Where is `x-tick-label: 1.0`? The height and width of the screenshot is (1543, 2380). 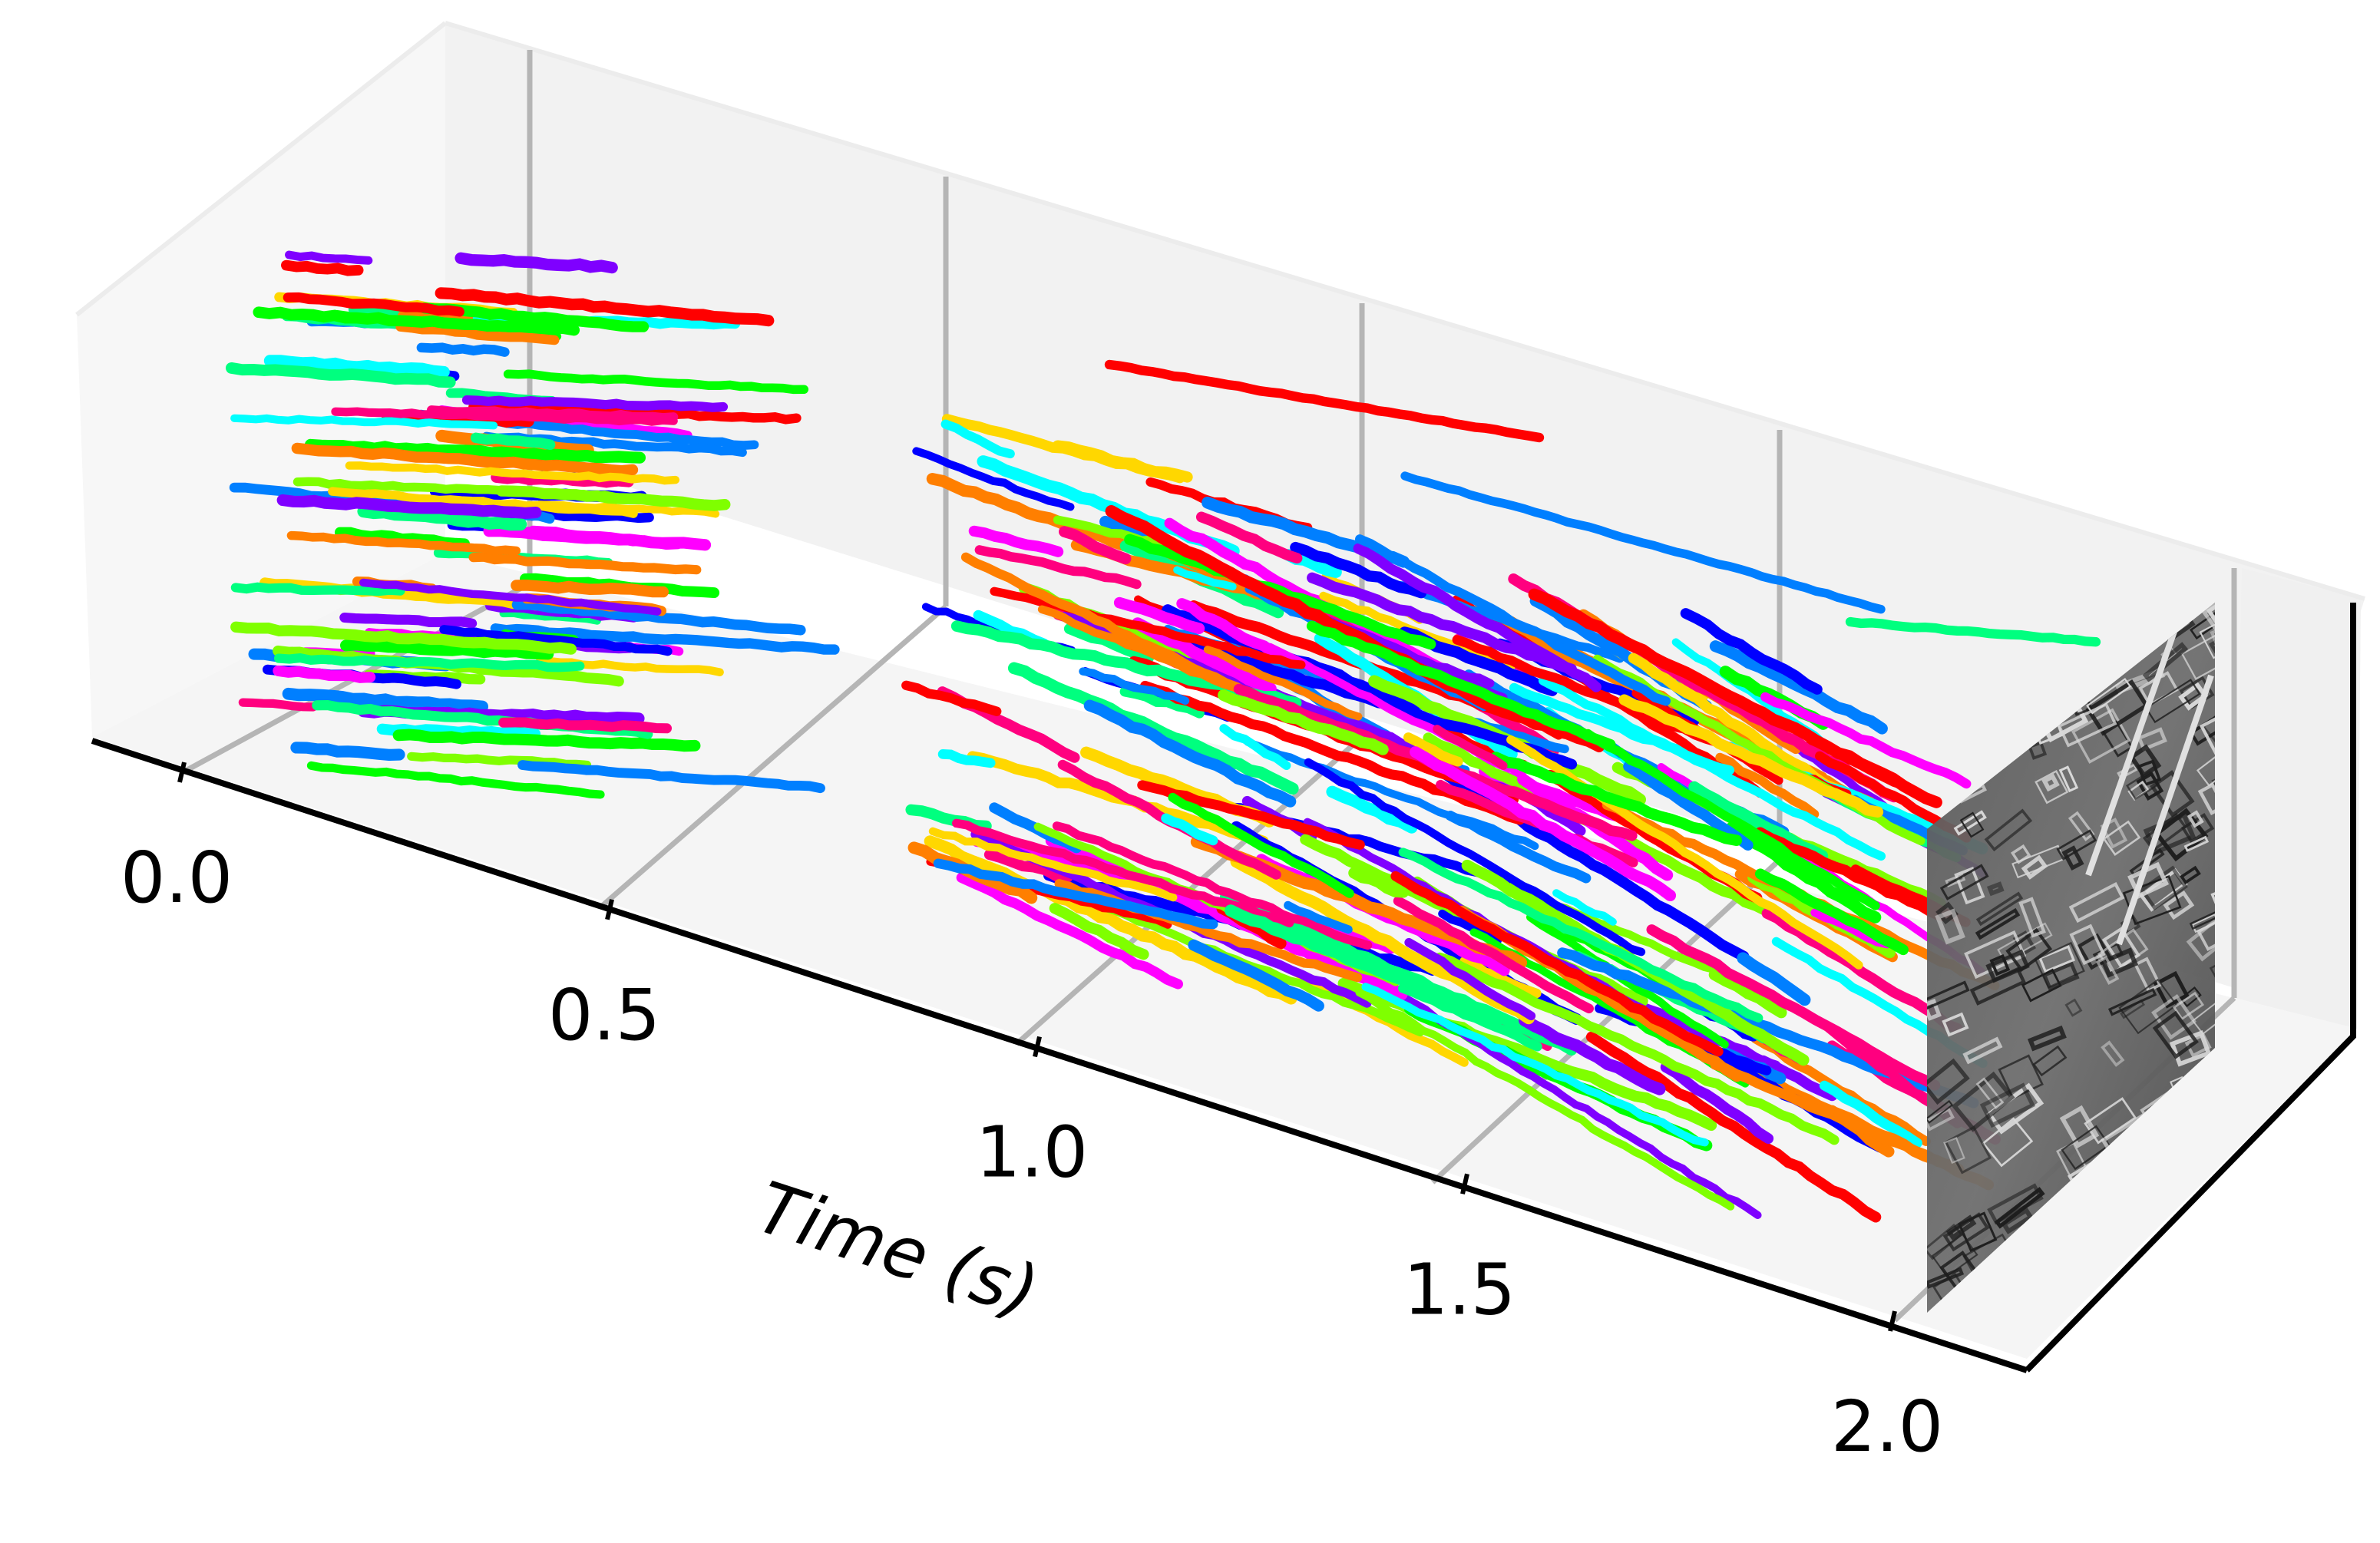 x-tick-label: 1.0 is located at coordinates (1032, 1153).